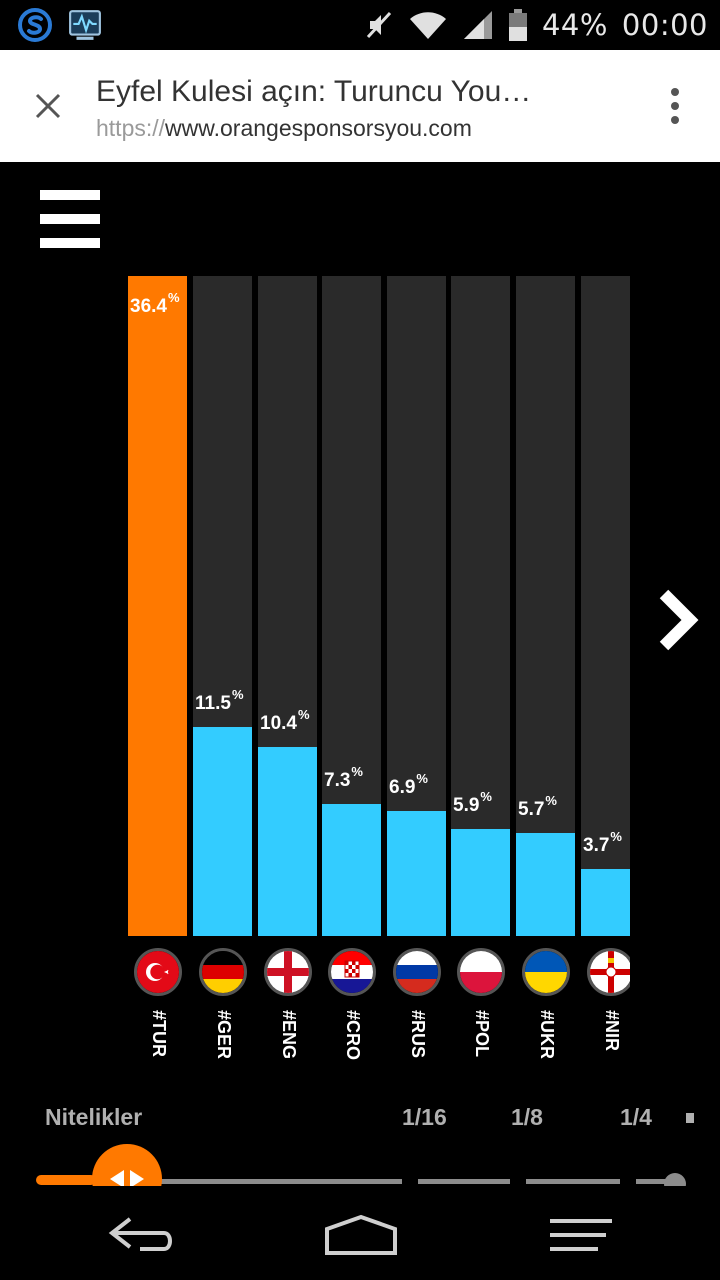 Image resolution: width=720 pixels, height=1280 pixels. Describe the element at coordinates (417, 972) in the screenshot. I see `russia-flag-icon` at that location.